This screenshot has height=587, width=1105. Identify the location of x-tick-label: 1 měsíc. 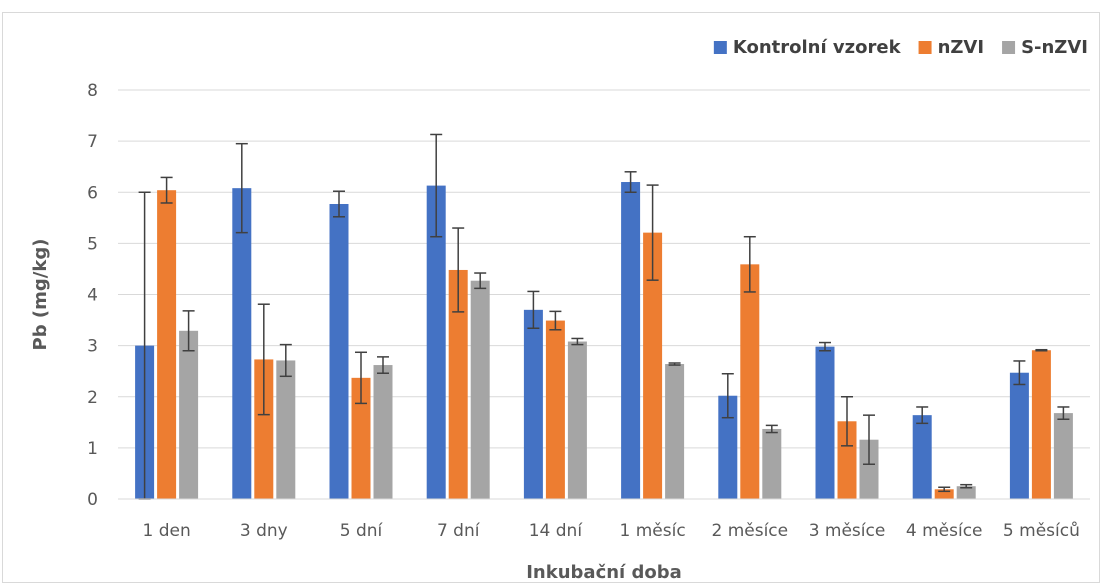
(653, 531).